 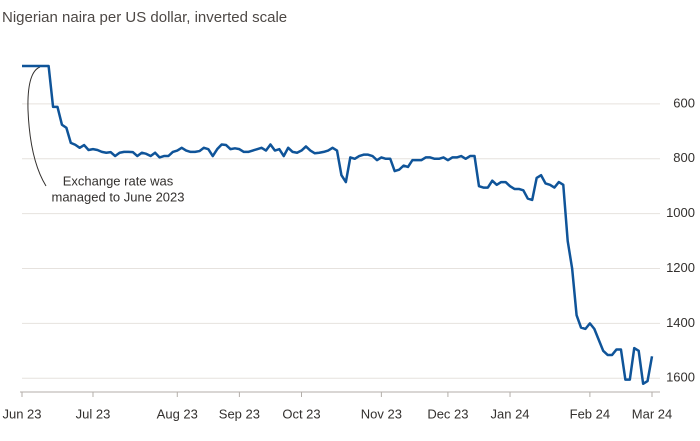 What do you see at coordinates (118, 196) in the screenshot?
I see `annotation: managed to June 2023` at bounding box center [118, 196].